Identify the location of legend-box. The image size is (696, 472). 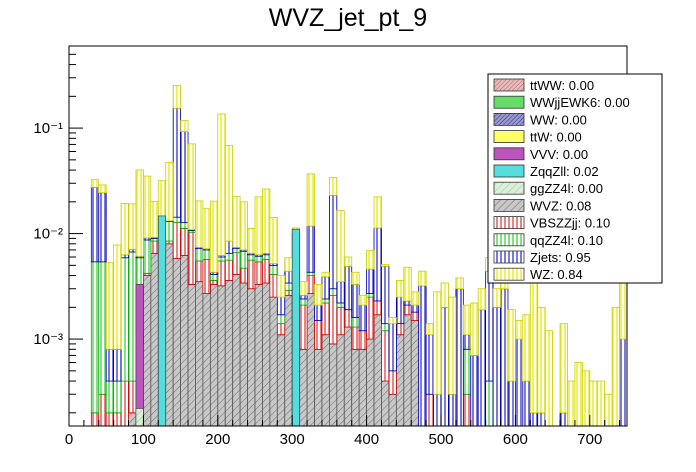
(575, 178).